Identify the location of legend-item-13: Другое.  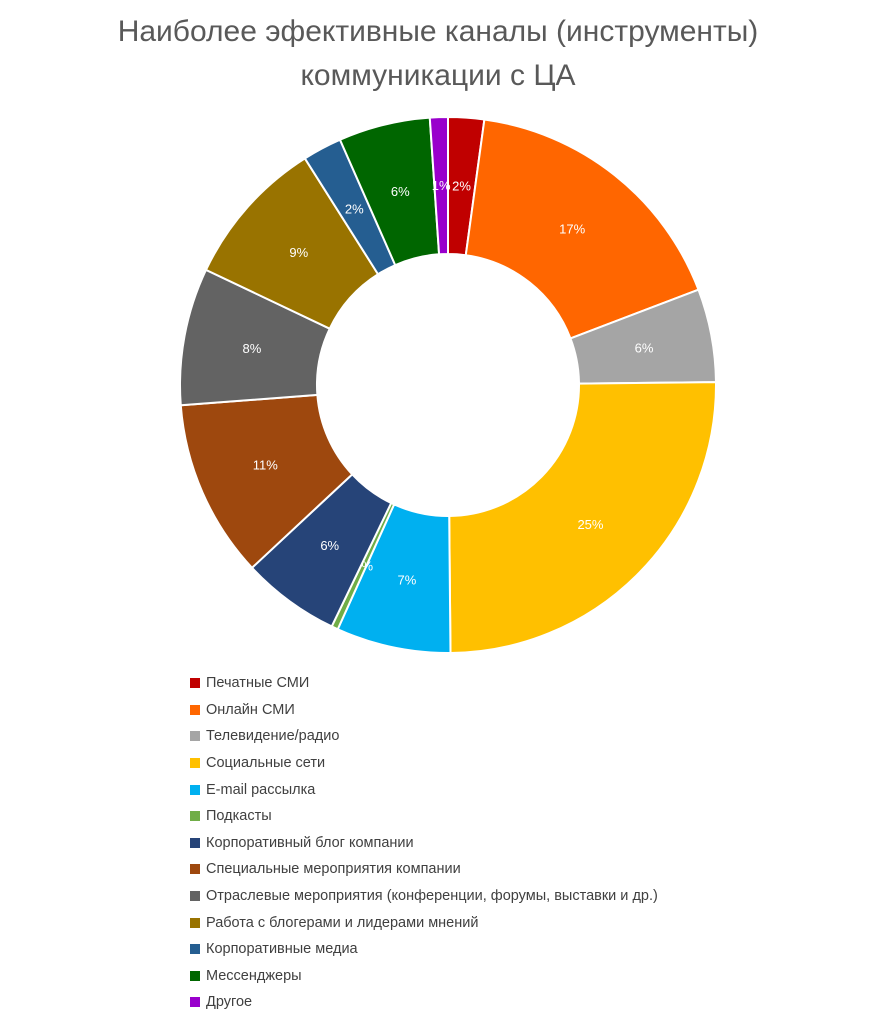
(510, 1002).